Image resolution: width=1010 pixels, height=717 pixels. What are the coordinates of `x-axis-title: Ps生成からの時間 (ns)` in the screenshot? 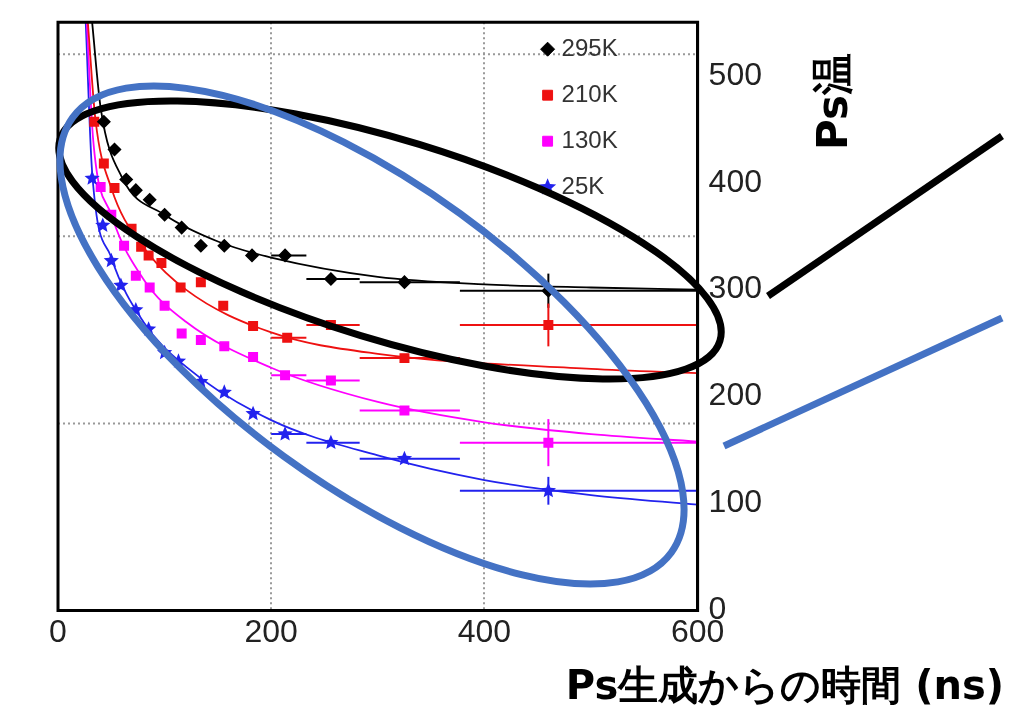 It's located at (784, 685).